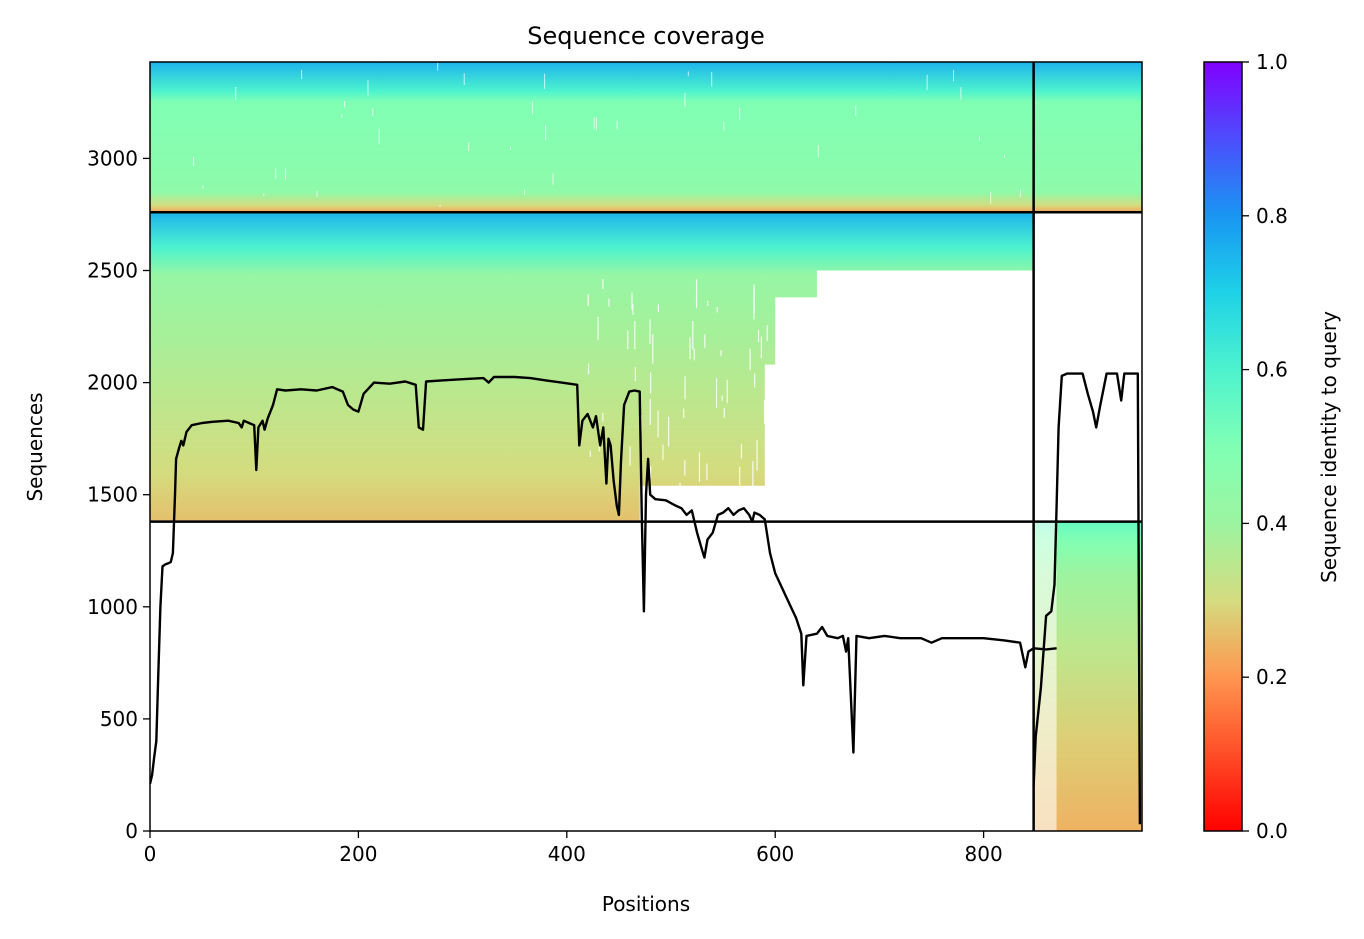 The width and height of the screenshot is (1364, 939). Describe the element at coordinates (112, 271) in the screenshot. I see `y-tick-label: 2500` at that location.